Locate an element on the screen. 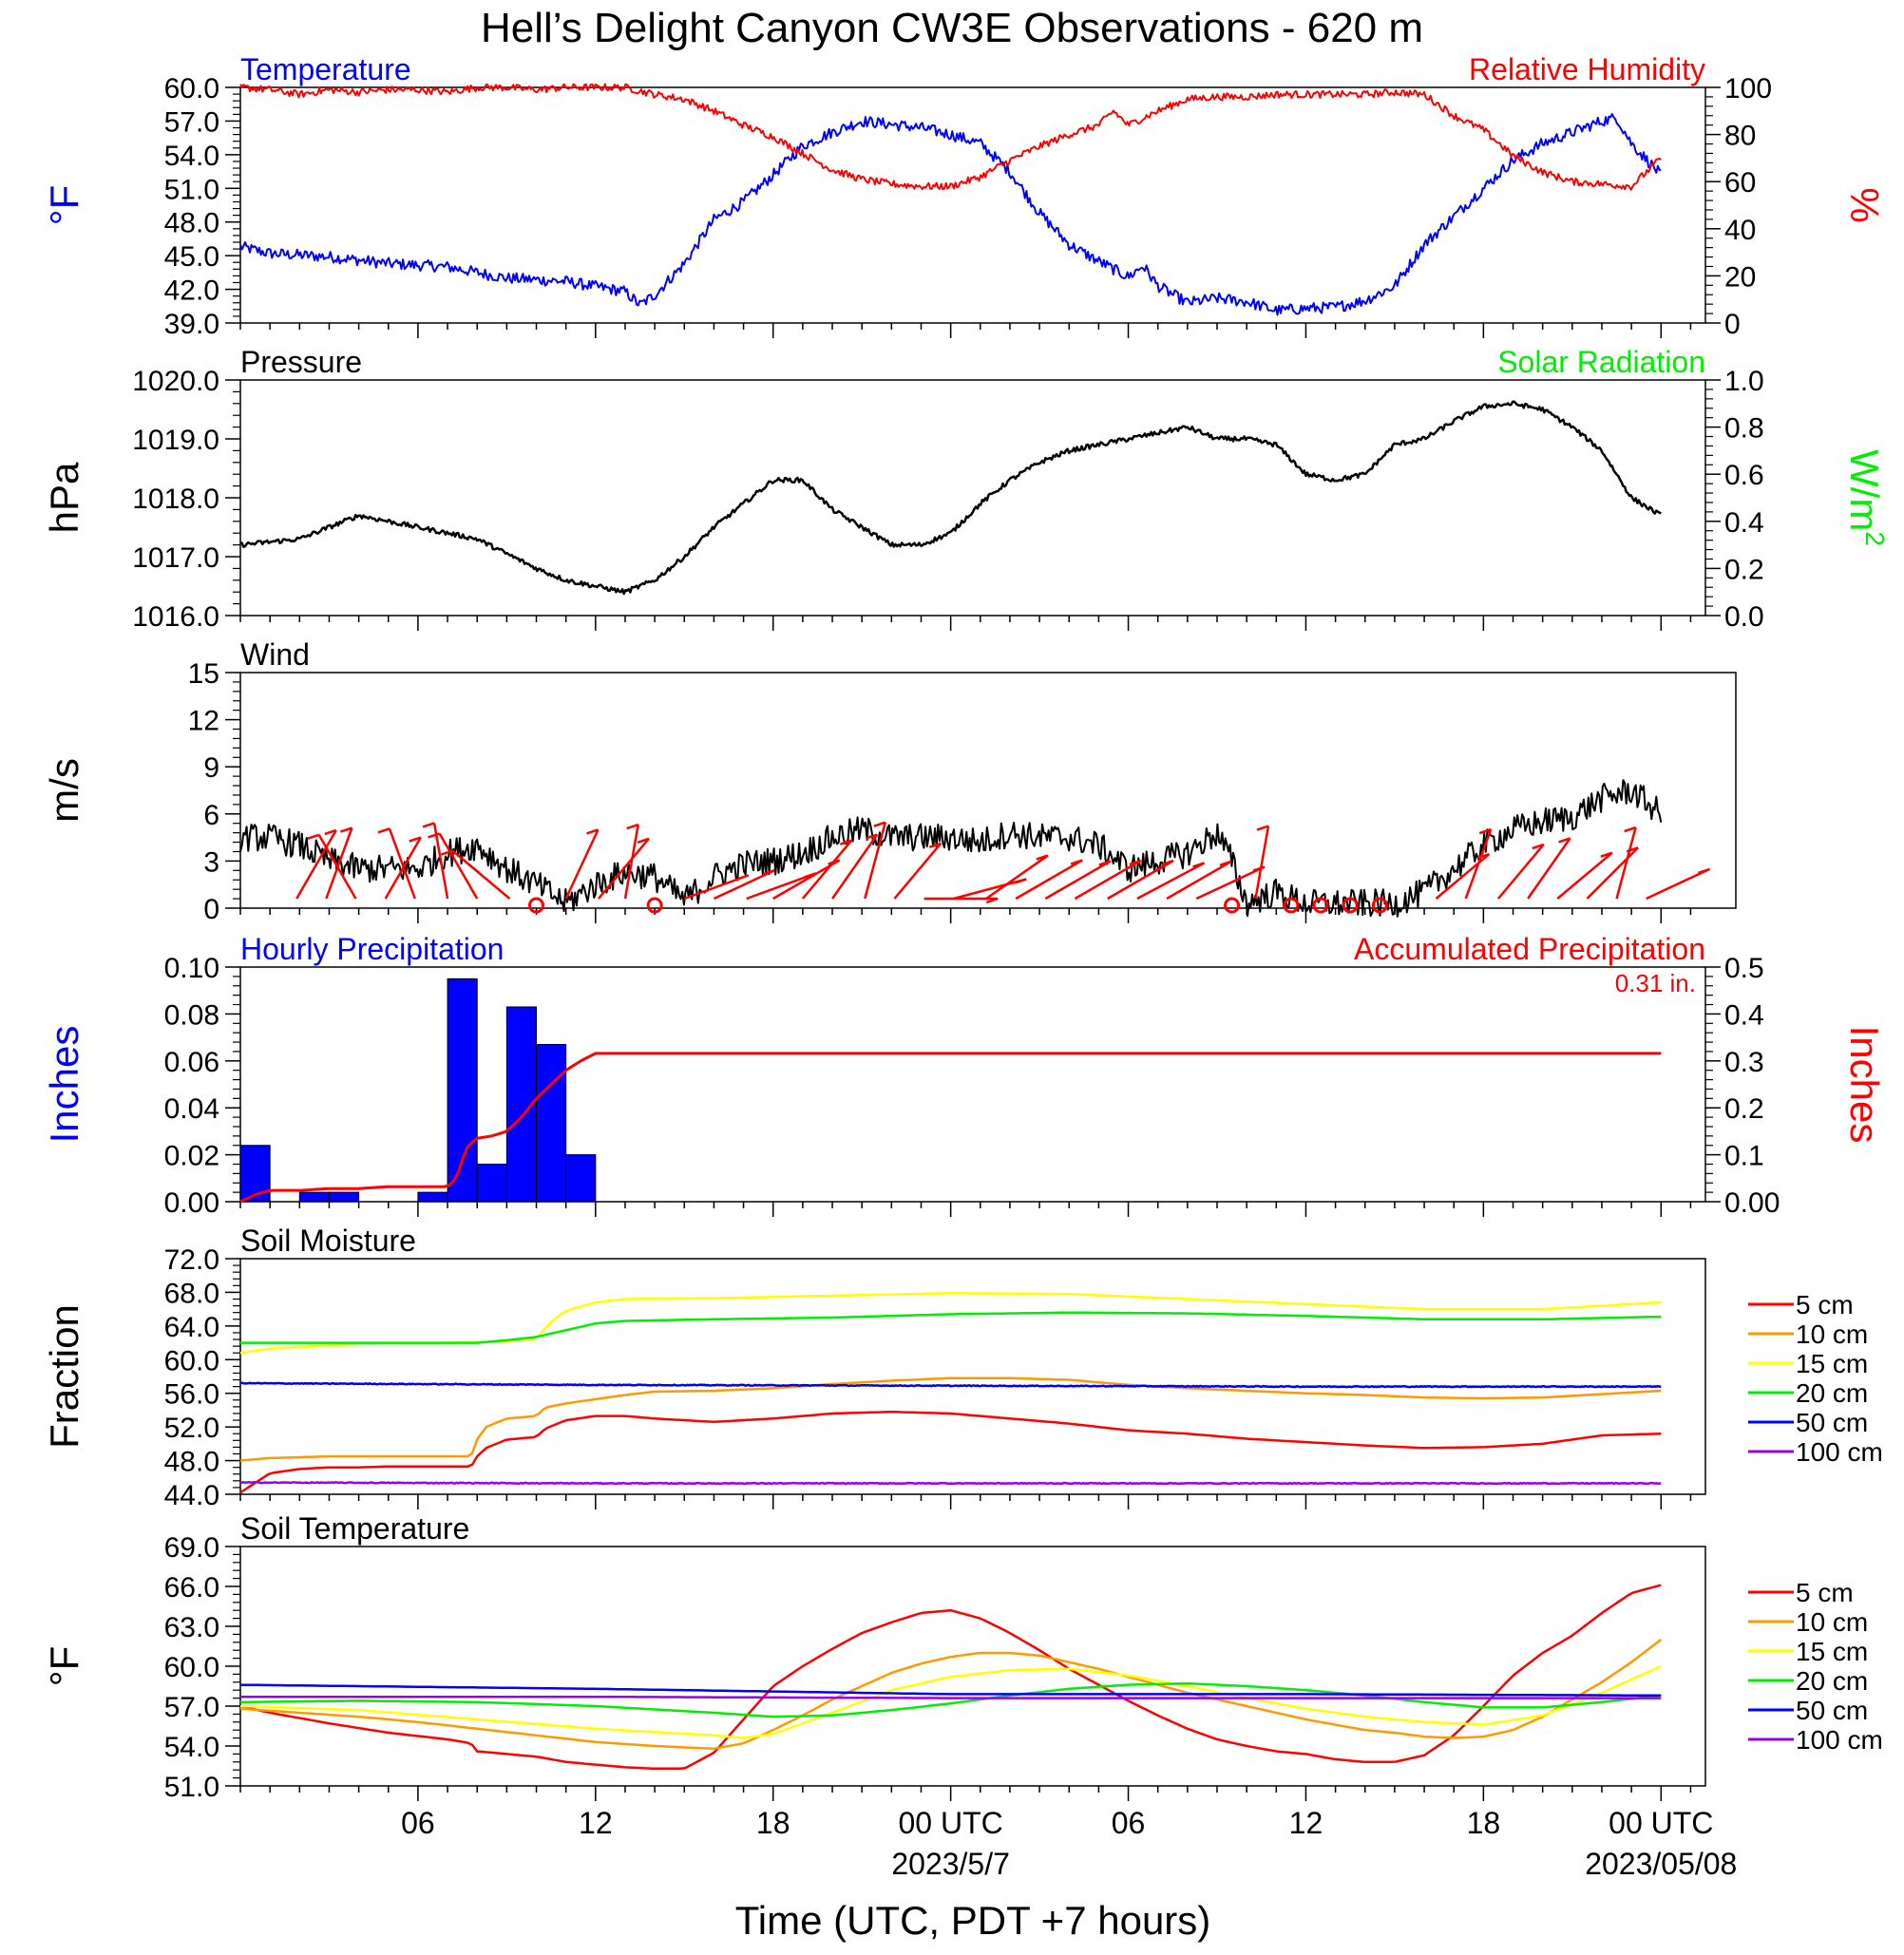 This screenshot has height=1955, width=1904. temp_rh-right-label: Relative Humidity is located at coordinates (1587, 69).